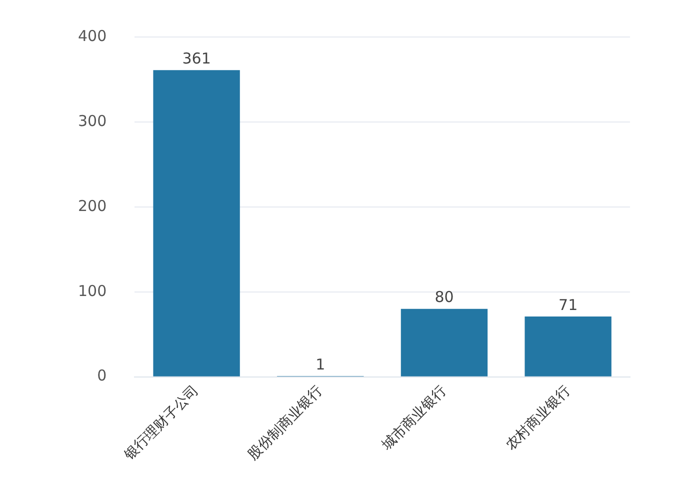 The height and width of the screenshot is (490, 700). Describe the element at coordinates (414, 418) in the screenshot. I see `x-tick-label: 城市商业银行` at that location.